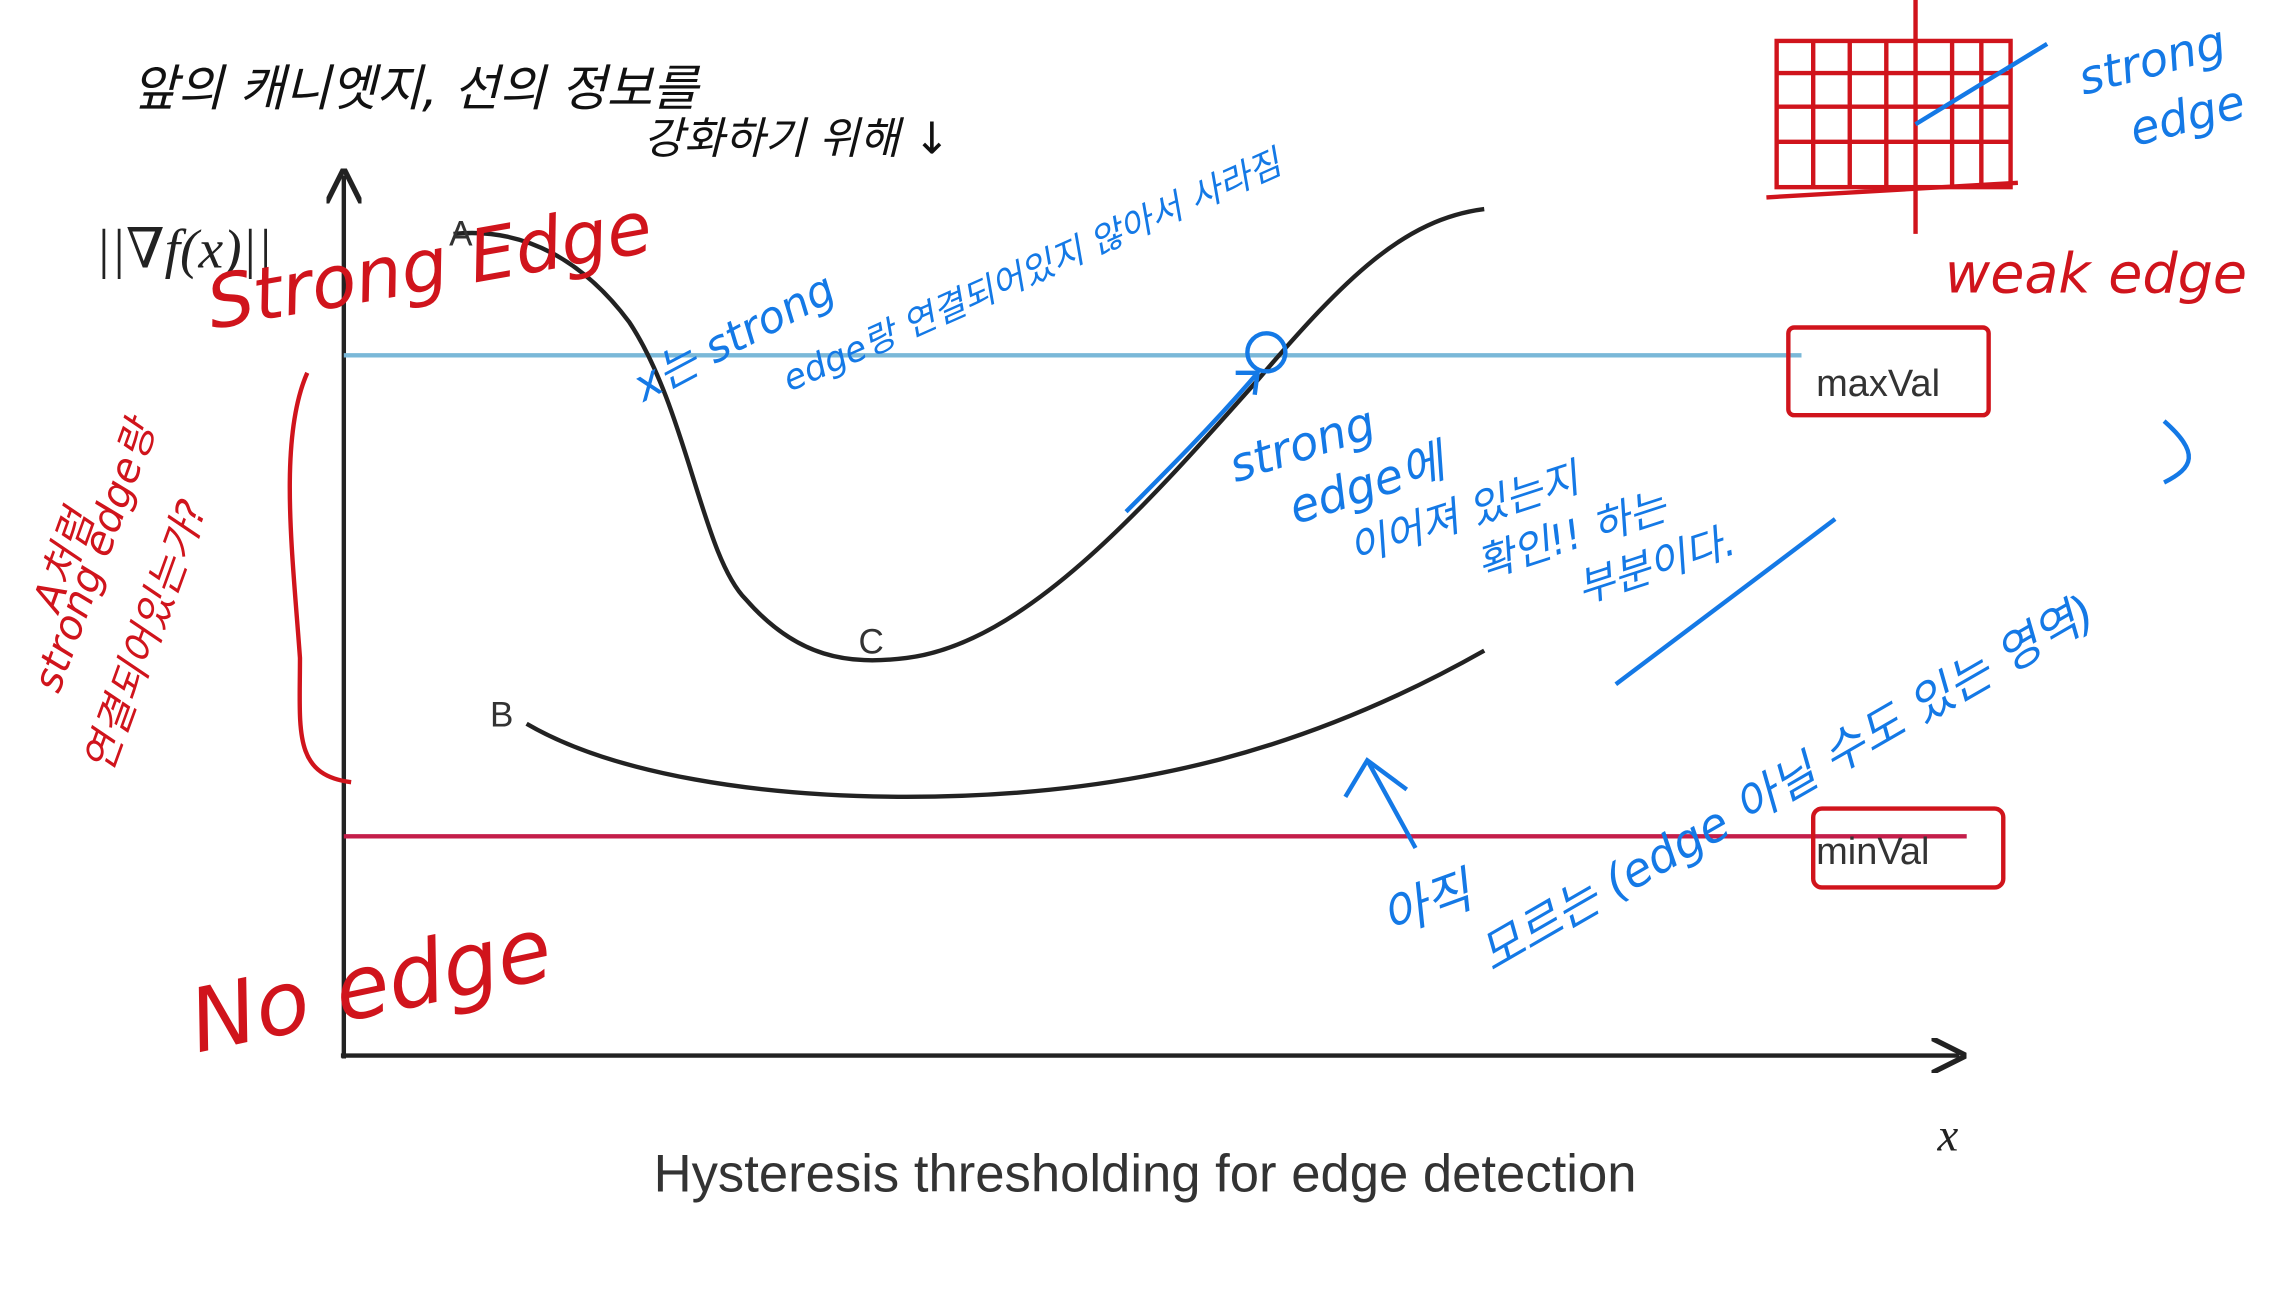 The height and width of the screenshot is (1291, 2293). Describe the element at coordinates (1878, 384) in the screenshot. I see `threshold-label: maxVal` at that location.